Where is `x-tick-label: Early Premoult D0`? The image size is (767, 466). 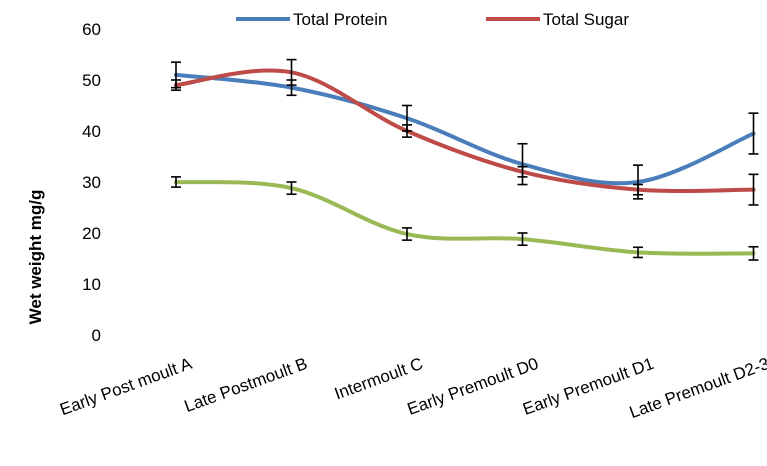 x-tick-label: Early Premoult D0 is located at coordinates (473, 386).